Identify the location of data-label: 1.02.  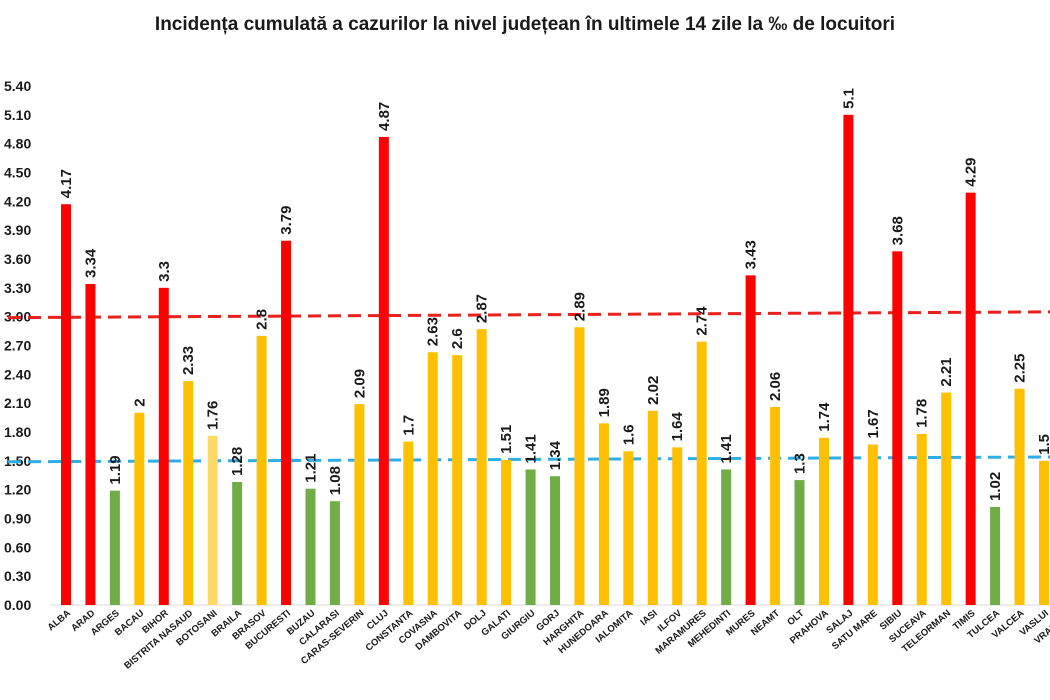
(995, 486).